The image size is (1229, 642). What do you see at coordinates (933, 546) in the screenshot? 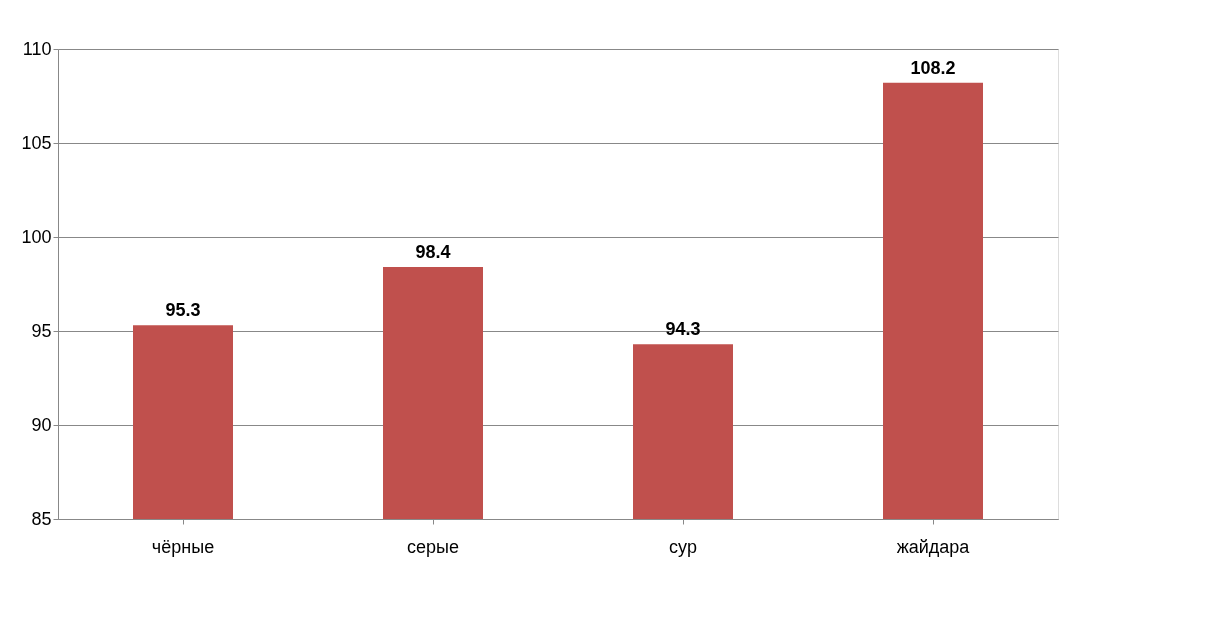
I see `x-tick-label: жайдара` at bounding box center [933, 546].